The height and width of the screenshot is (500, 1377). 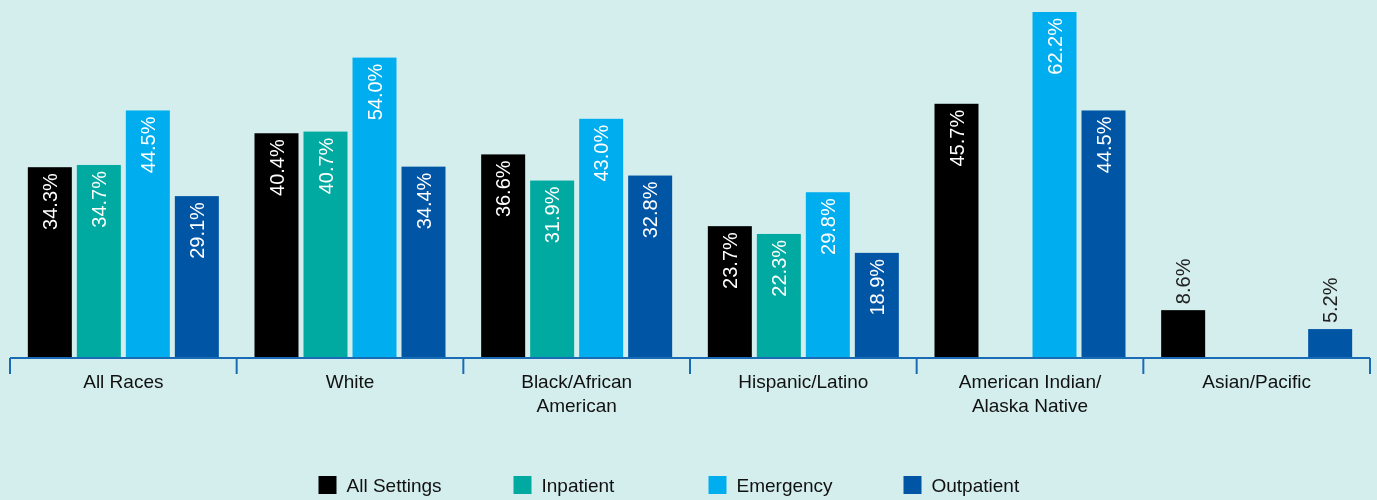 What do you see at coordinates (650, 210) in the screenshot?
I see `data-label: 32.8%` at bounding box center [650, 210].